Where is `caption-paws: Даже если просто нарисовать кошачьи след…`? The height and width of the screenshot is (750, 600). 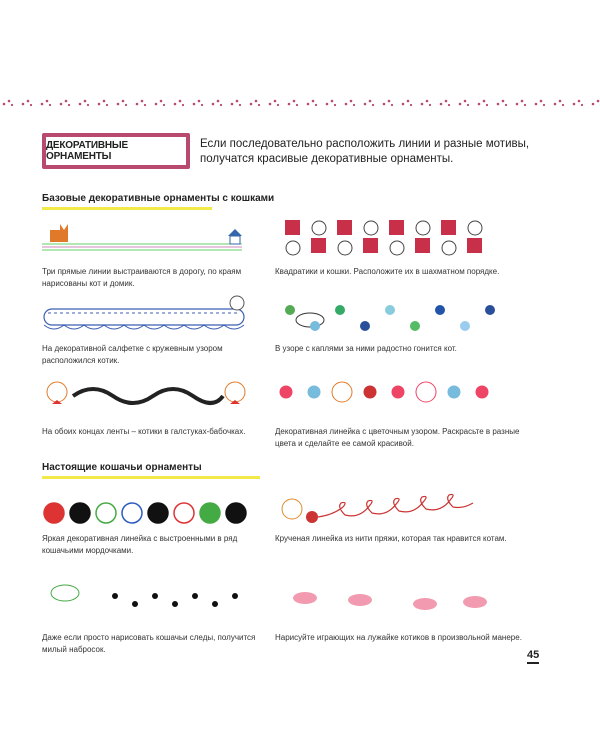
caption-paws: Даже если просто нарисовать кошачьи след… is located at coordinates (149, 643).